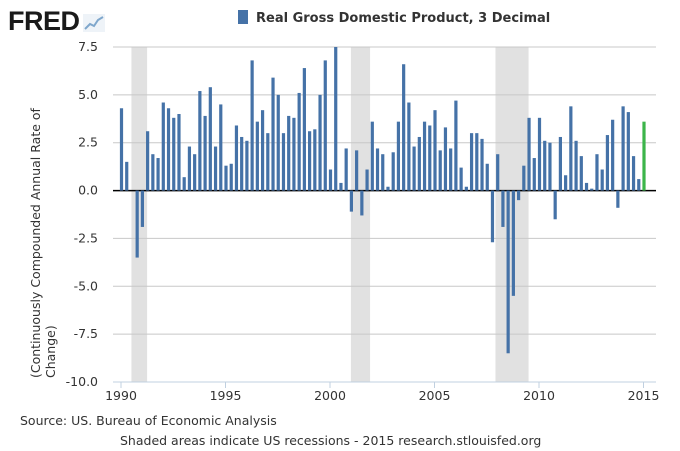 The image size is (680, 451). Describe the element at coordinates (226, 395) in the screenshot. I see `x-tick-label: 1995` at that location.